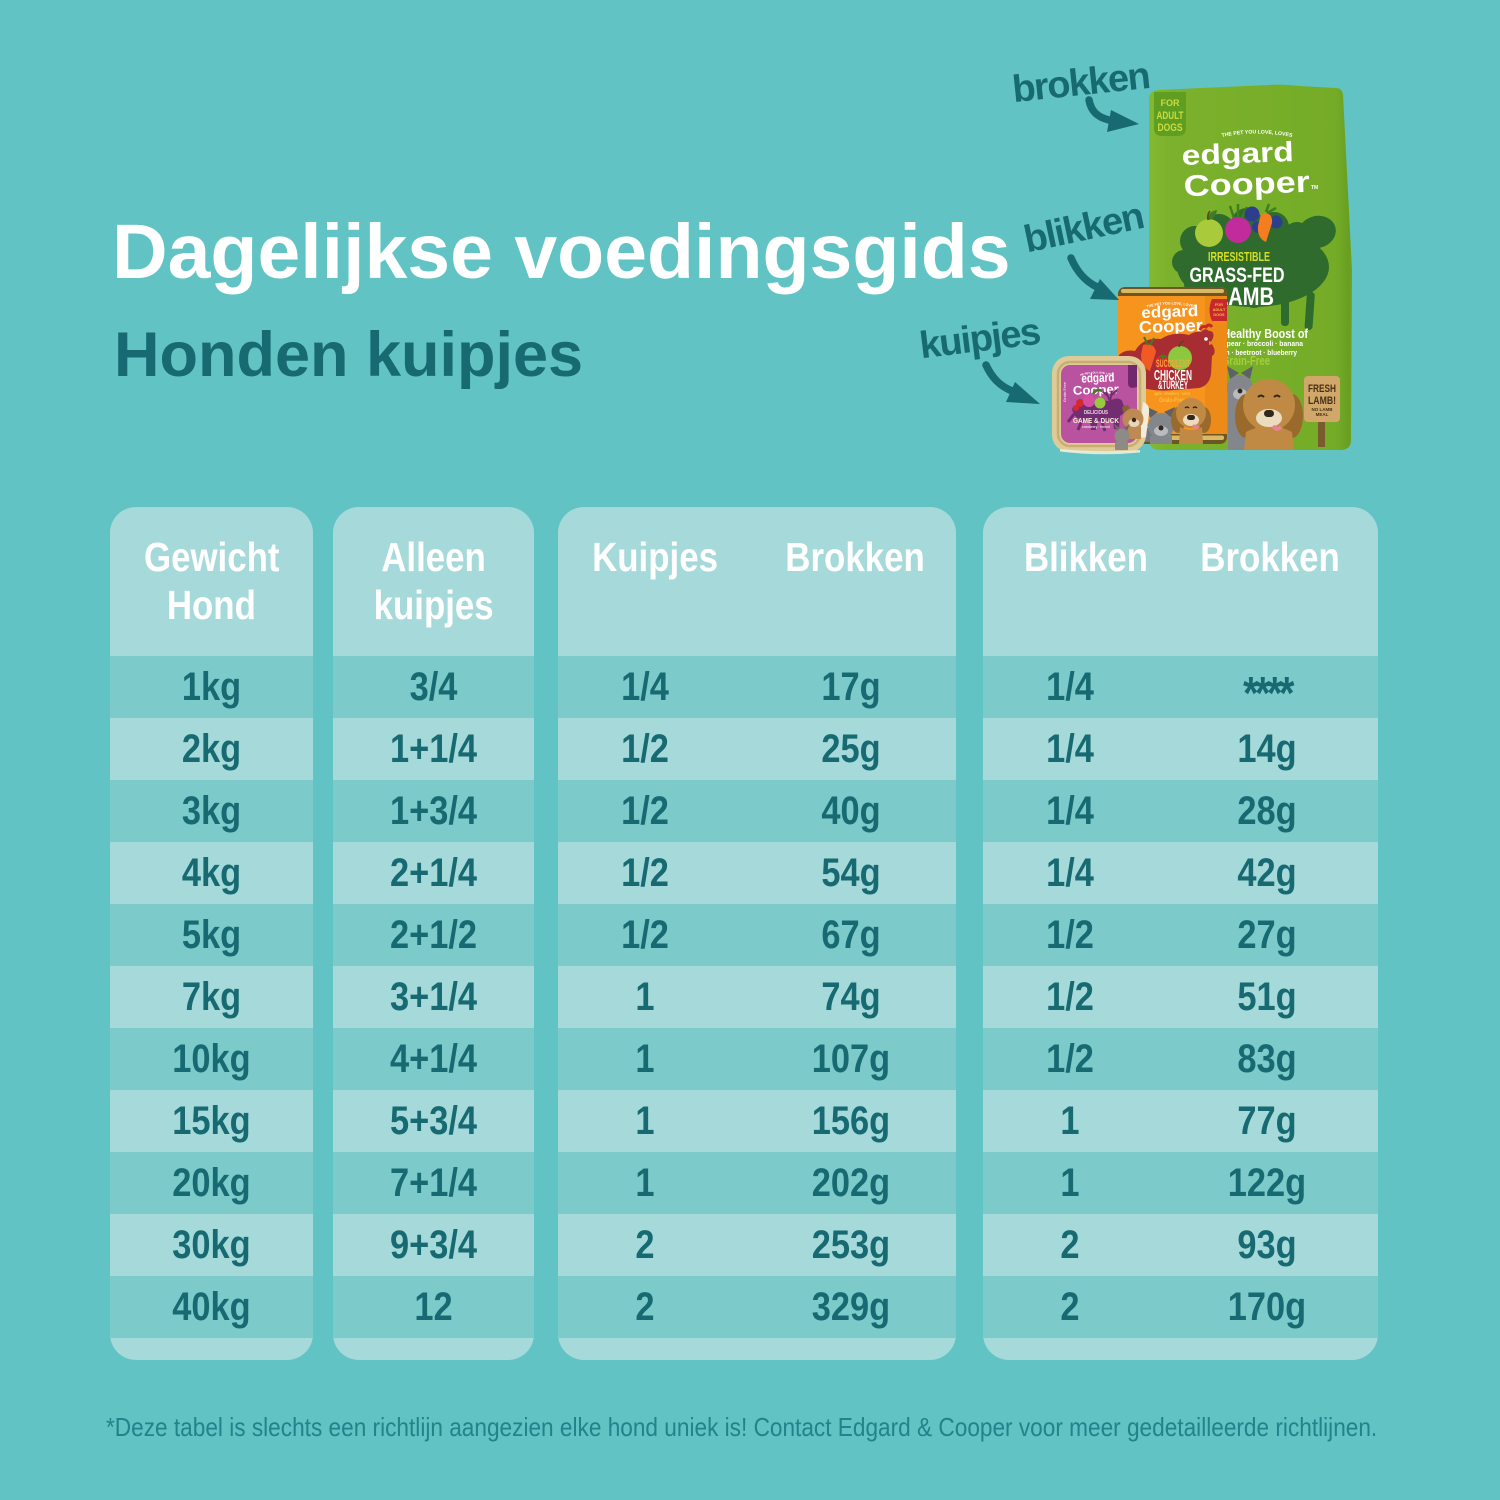 This screenshot has width=1500, height=1500. What do you see at coordinates (1322, 401) in the screenshot?
I see `svg-text: LAMB!` at bounding box center [1322, 401].